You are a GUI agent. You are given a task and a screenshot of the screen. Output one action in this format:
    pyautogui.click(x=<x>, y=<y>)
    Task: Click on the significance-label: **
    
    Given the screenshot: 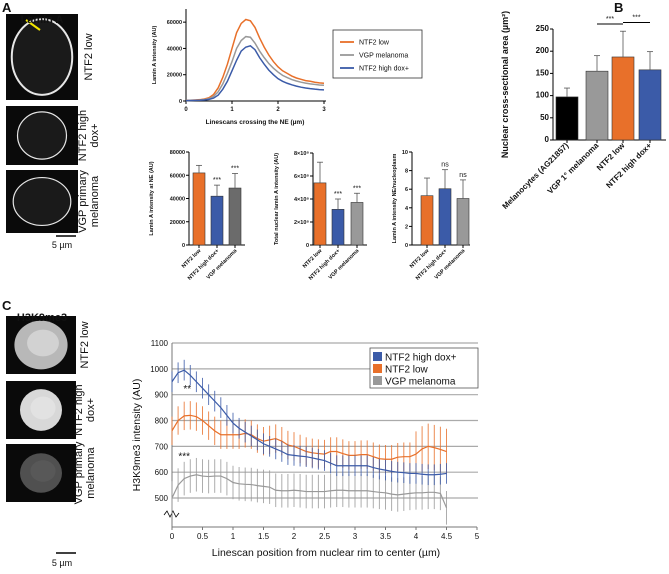 What is the action you would take?
    pyautogui.click(x=187, y=389)
    